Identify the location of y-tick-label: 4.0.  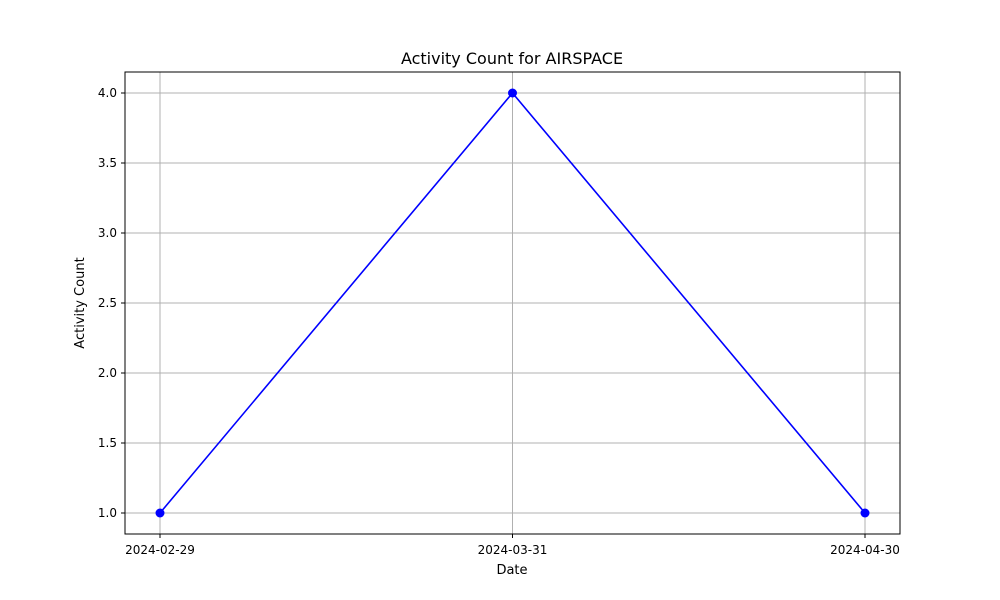
(107, 93).